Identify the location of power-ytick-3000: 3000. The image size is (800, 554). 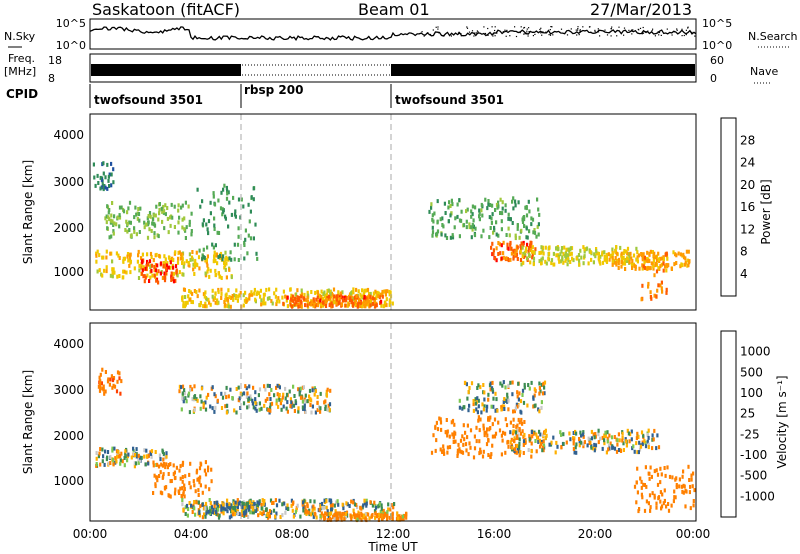
(68, 182).